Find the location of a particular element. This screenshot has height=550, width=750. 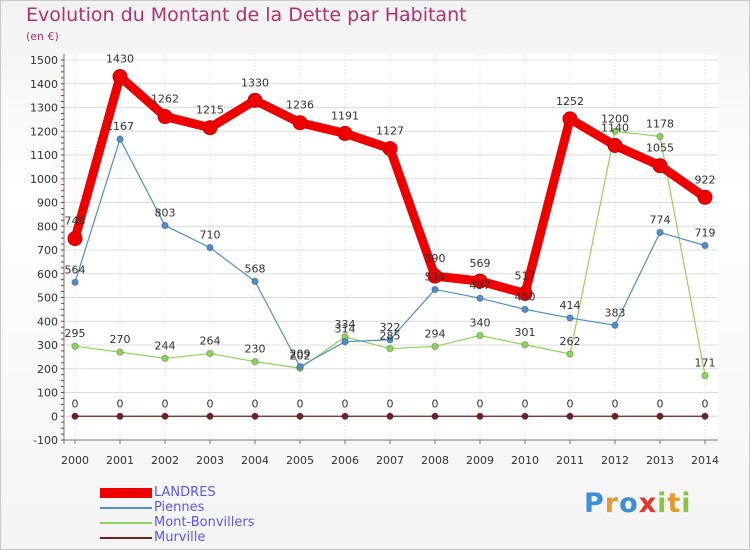

data-label-piennes: 209 is located at coordinates (300, 354).